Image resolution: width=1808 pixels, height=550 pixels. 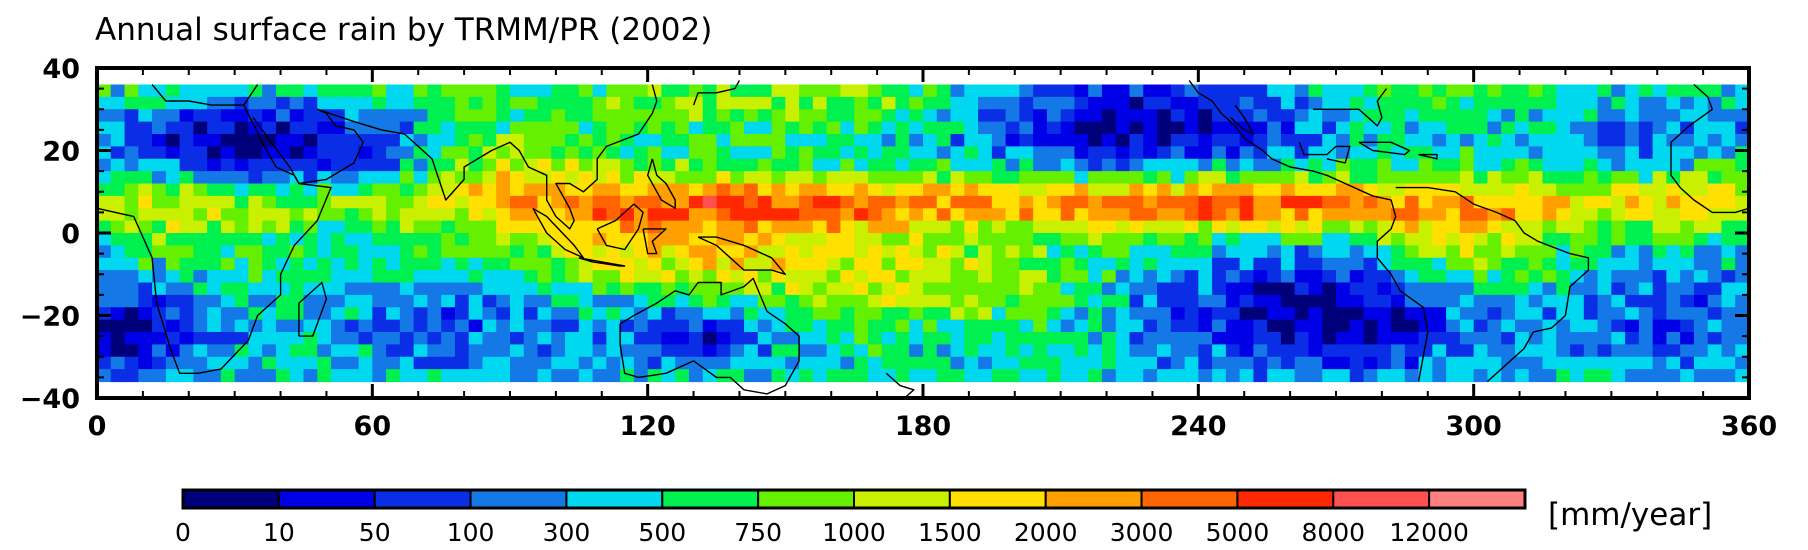 I want to click on figure-title: Annual surface rain by TRMM/PR (2002), so click(x=403, y=30).